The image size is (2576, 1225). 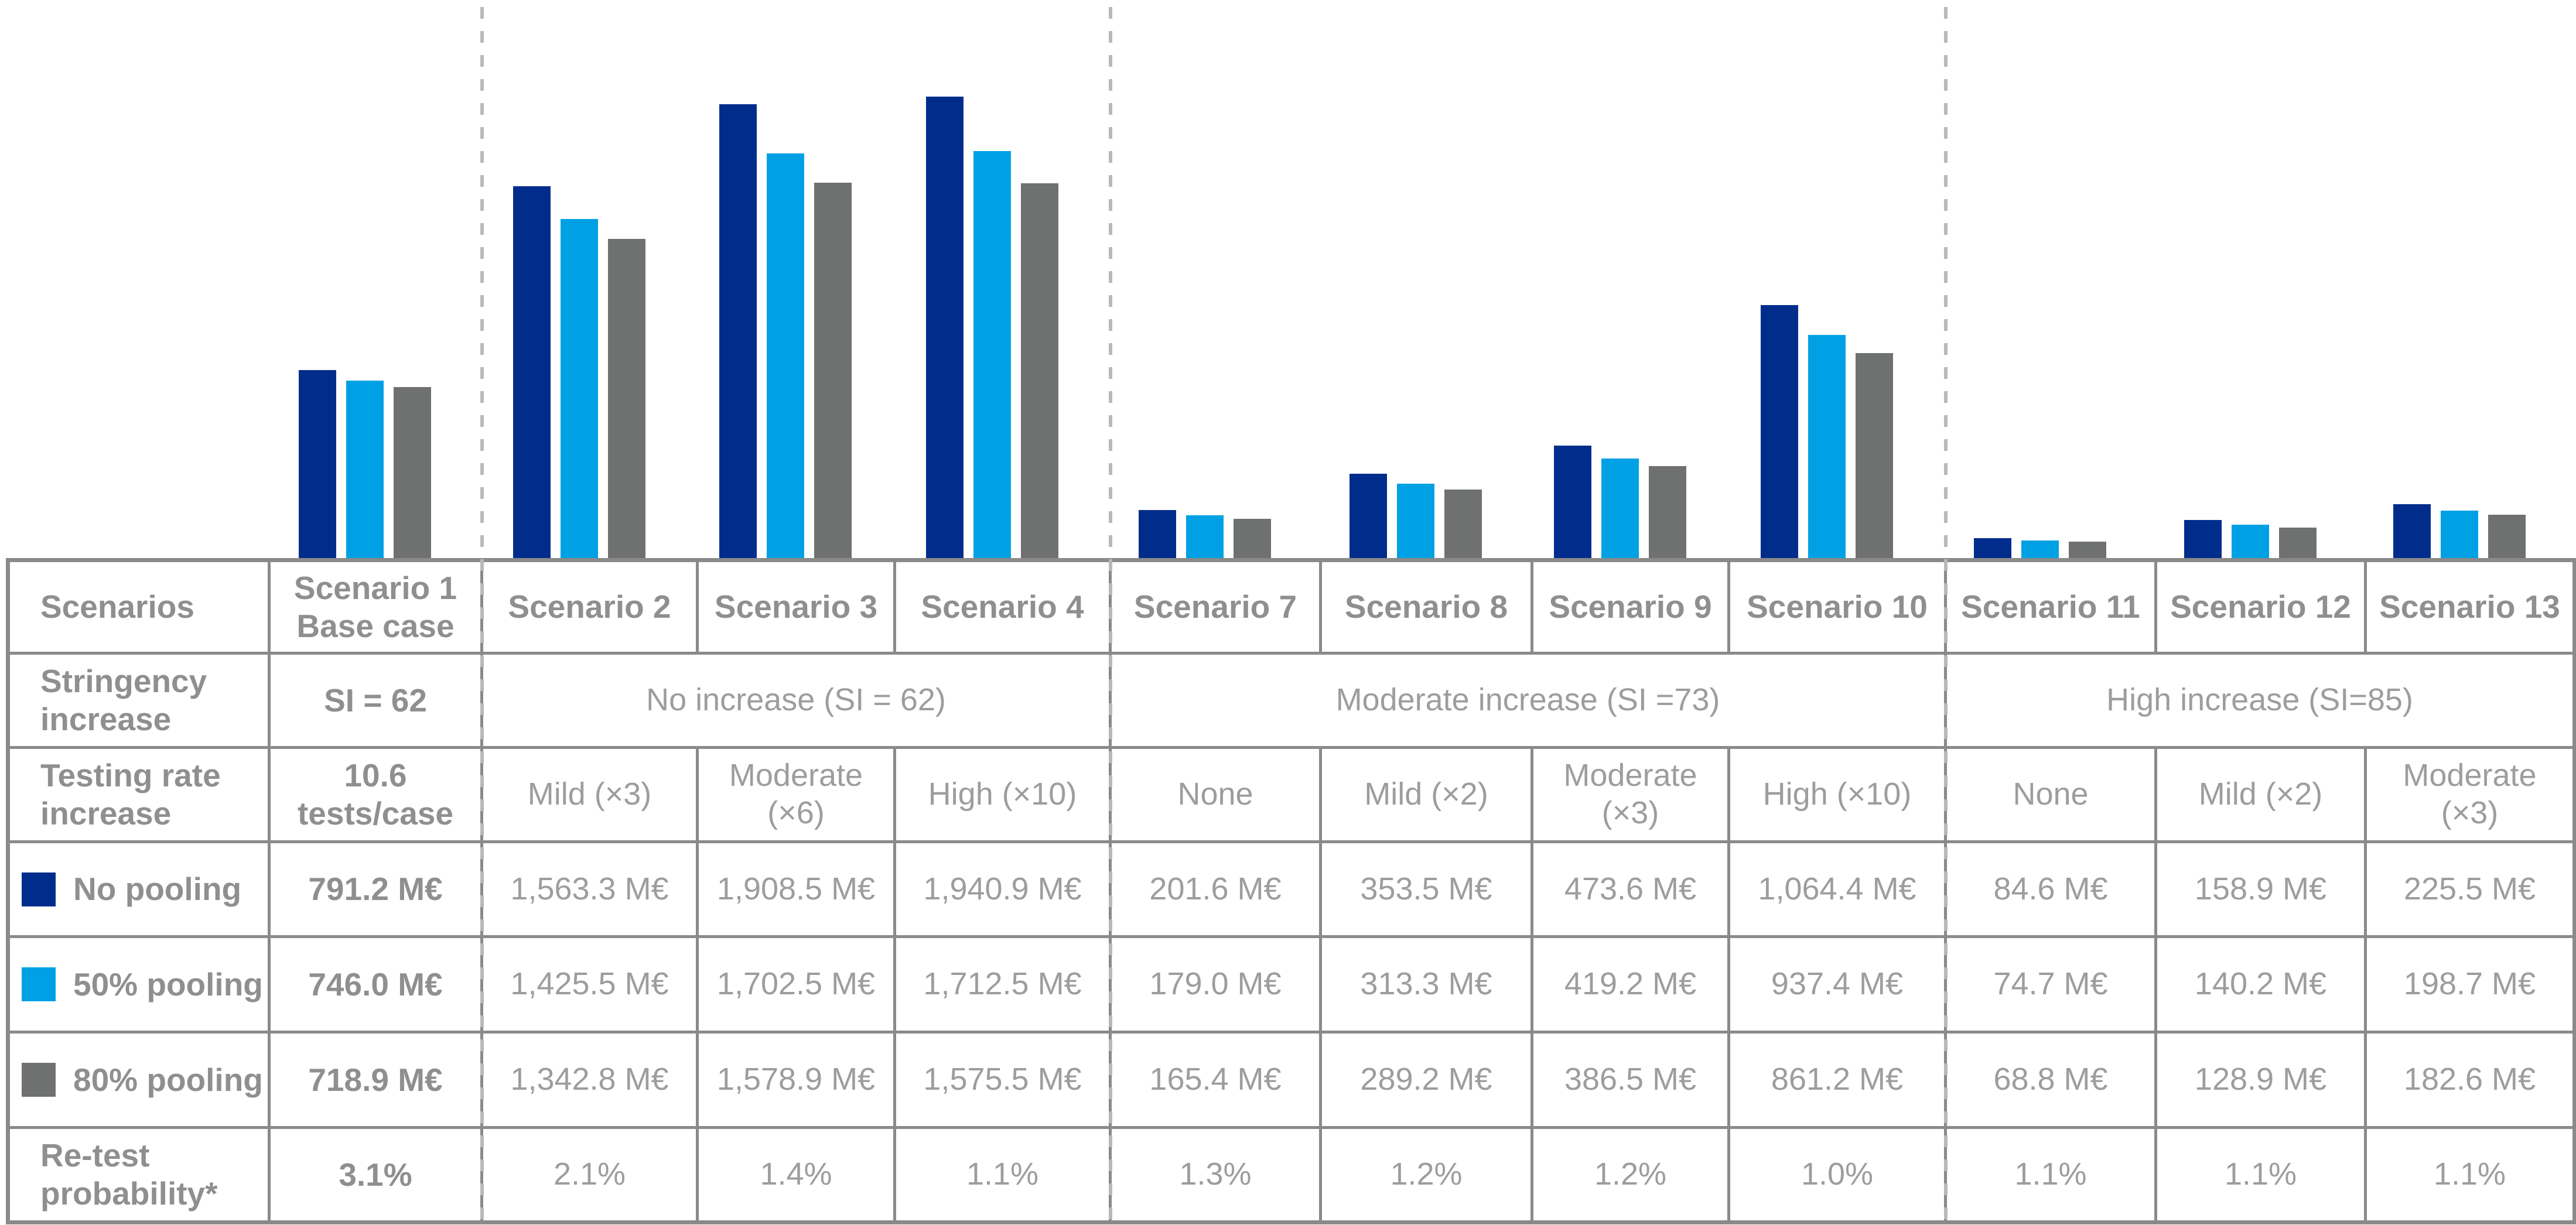 I want to click on cell-stringency-increase-1: No increase (SI = 62), so click(x=796, y=700).